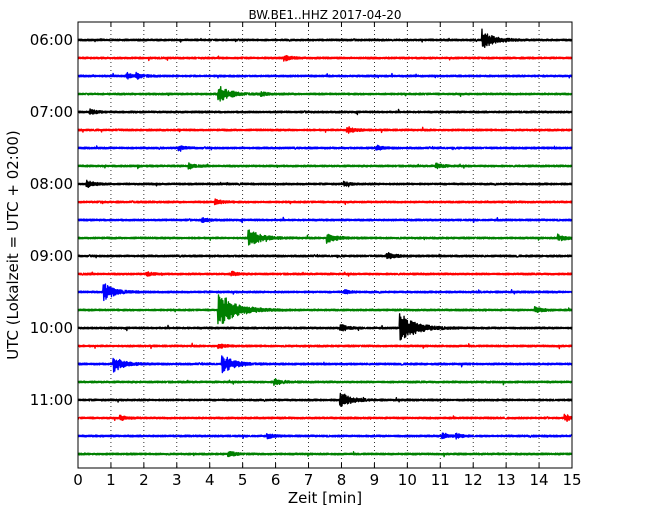 The width and height of the screenshot is (650, 520). I want to click on x-axis-label: Zeit [min], so click(325, 498).